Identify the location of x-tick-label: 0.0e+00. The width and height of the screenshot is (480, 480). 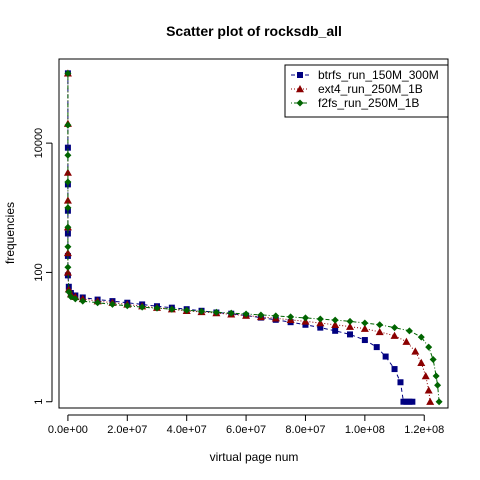
(68, 430).